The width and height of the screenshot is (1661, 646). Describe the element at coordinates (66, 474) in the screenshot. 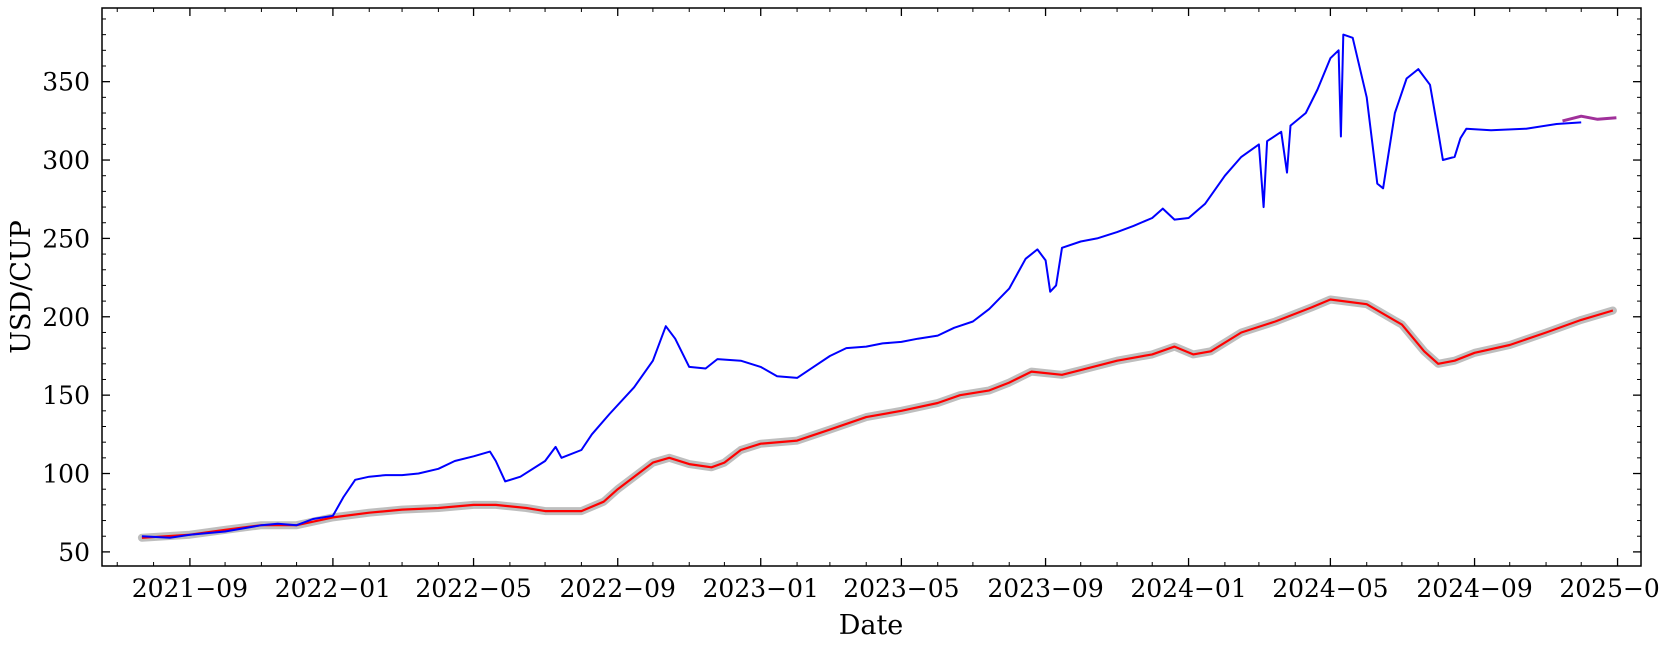

I see `y-tick-label: 100` at that location.